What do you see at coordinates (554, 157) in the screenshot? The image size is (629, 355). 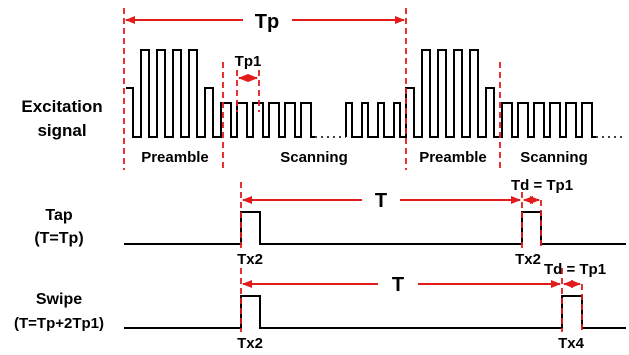 I see `scanning-label-2: Scanning` at bounding box center [554, 157].